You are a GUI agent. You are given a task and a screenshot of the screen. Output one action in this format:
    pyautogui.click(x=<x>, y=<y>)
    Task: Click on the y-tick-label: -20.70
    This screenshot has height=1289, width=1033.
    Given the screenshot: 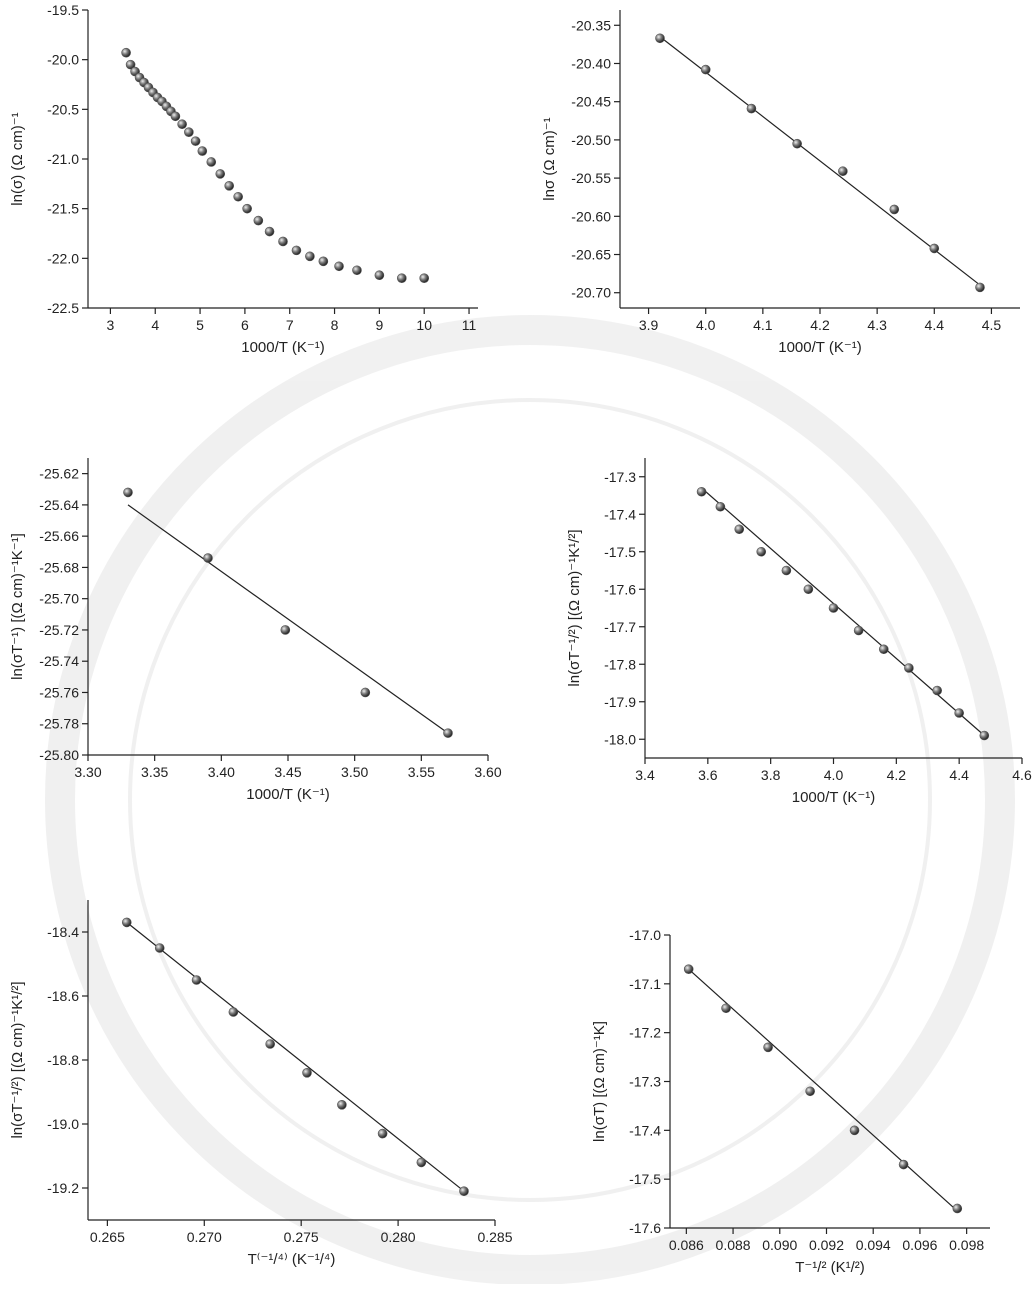 What is the action you would take?
    pyautogui.click(x=591, y=293)
    